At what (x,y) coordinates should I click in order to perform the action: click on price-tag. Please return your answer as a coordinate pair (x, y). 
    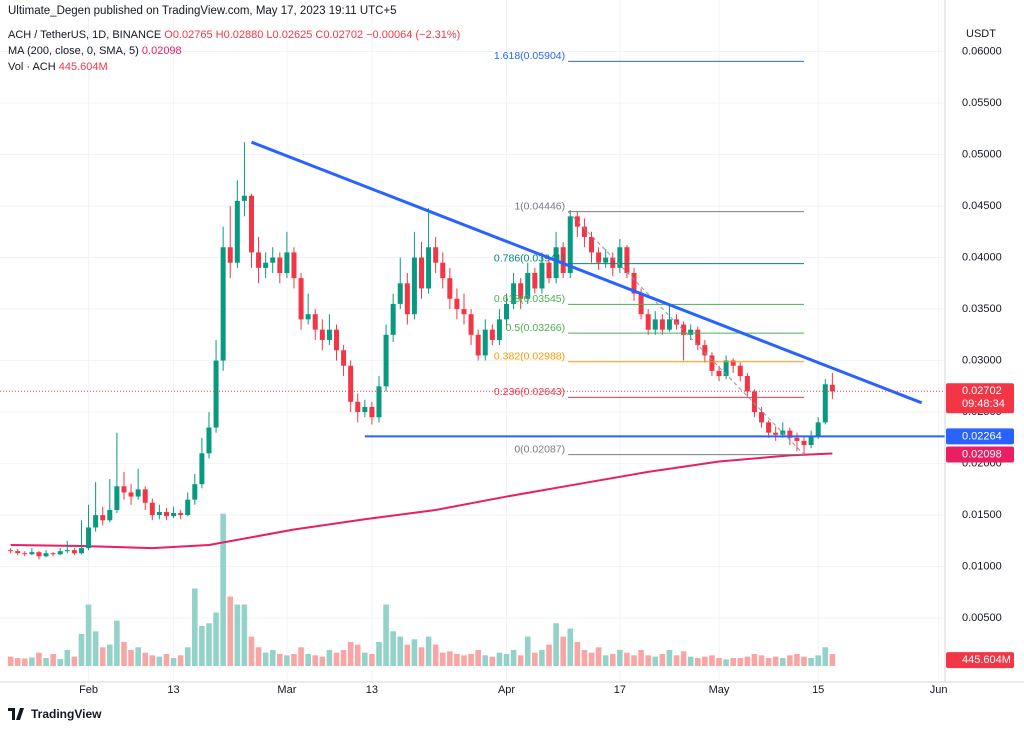
    Looking at the image, I should click on (980, 436).